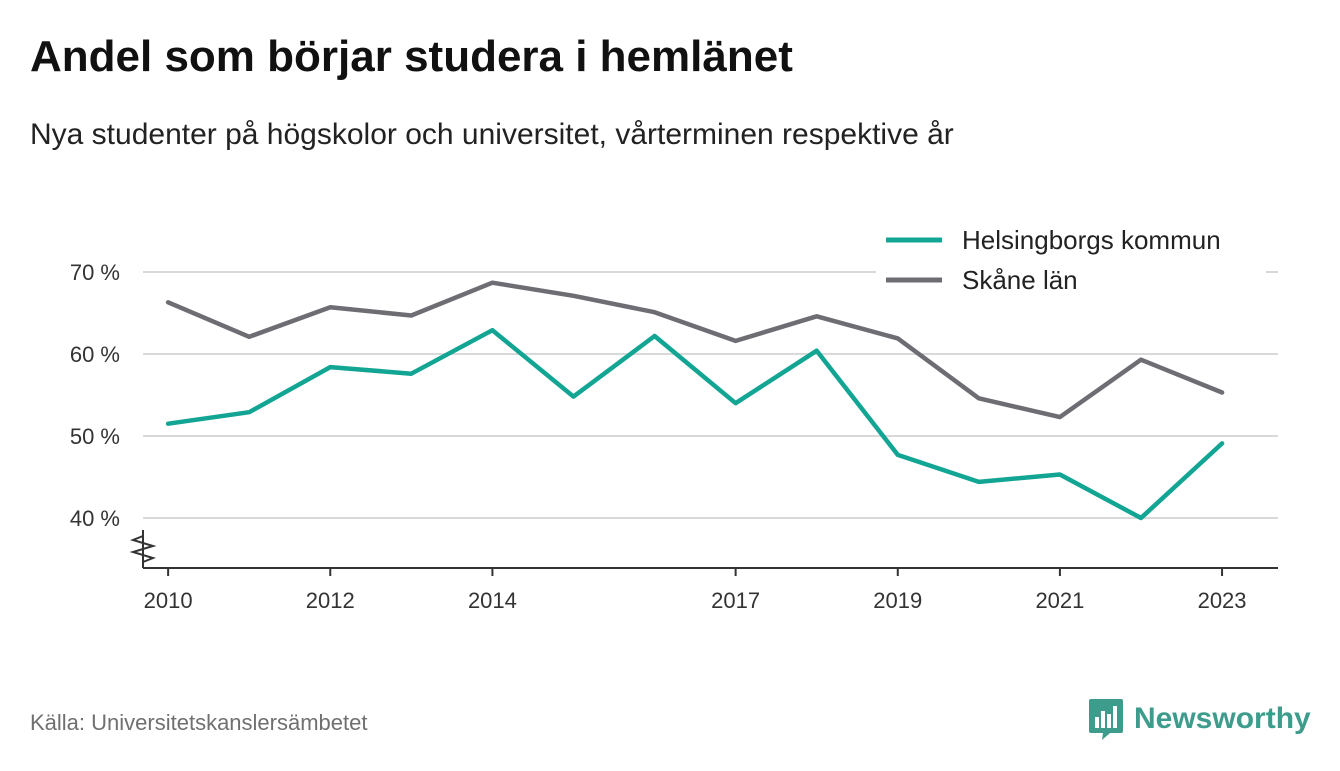  Describe the element at coordinates (95, 518) in the screenshot. I see `y-tick-label: 40 %` at that location.